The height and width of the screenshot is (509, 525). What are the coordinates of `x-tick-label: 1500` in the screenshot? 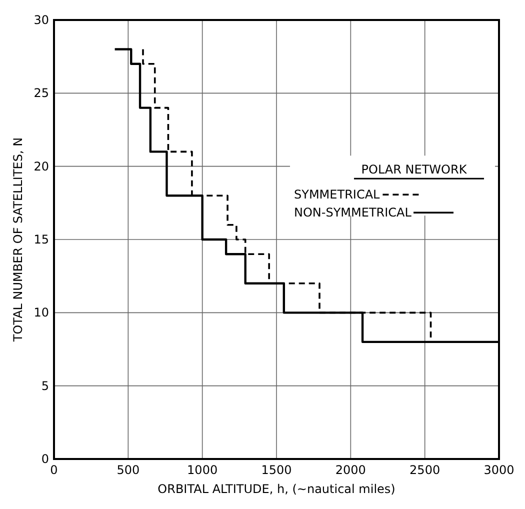 It's located at (276, 470).